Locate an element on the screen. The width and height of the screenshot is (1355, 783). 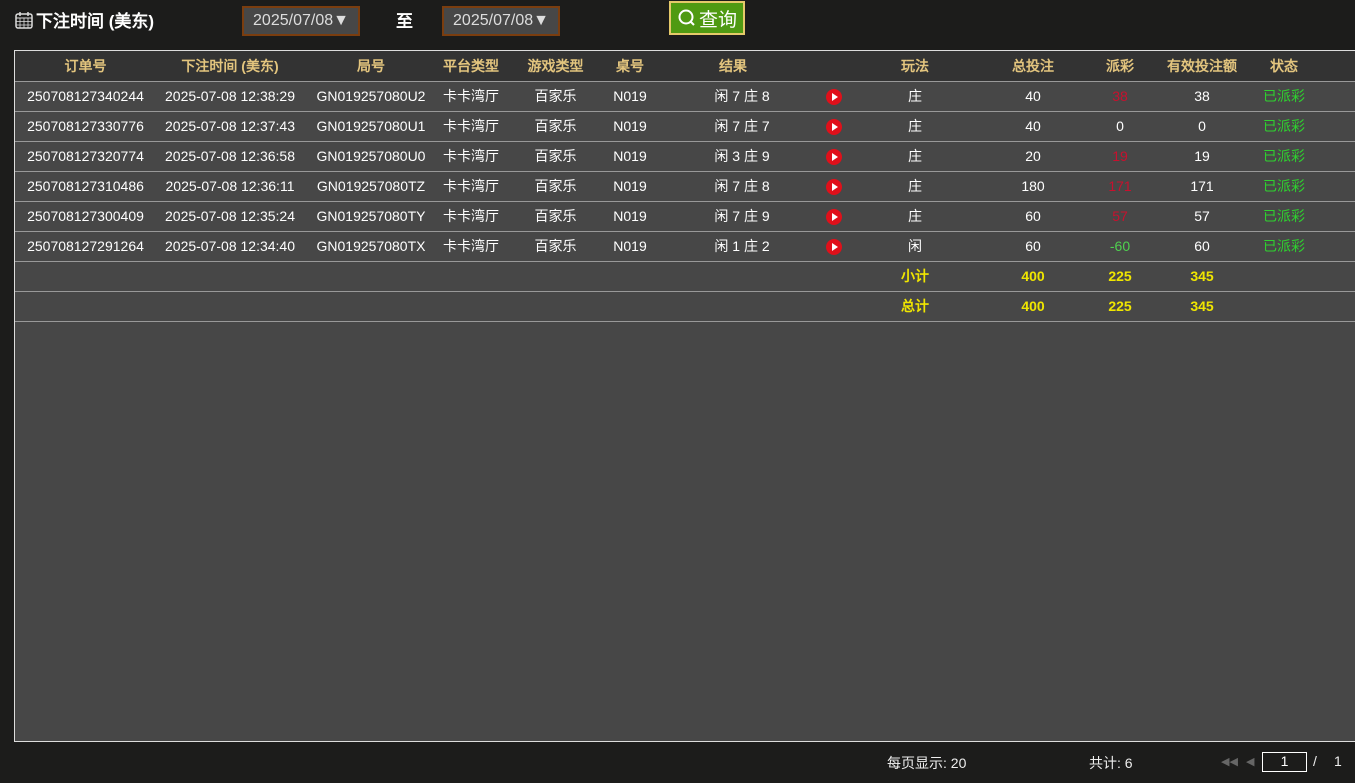
to-label: 至 is located at coordinates (404, 21).